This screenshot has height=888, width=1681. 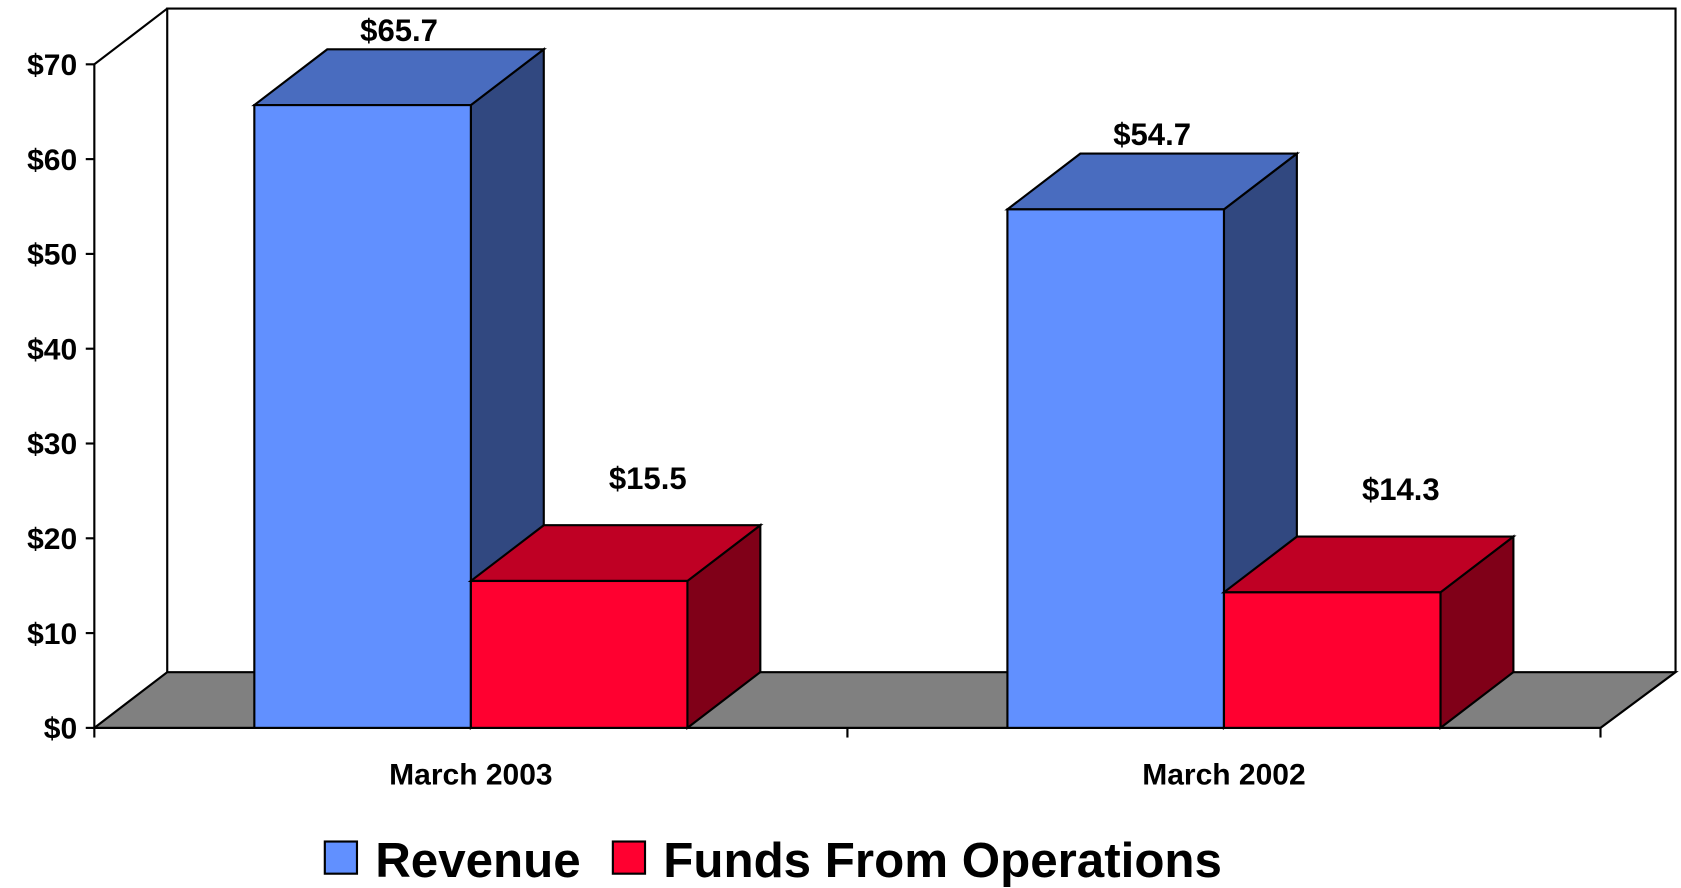 I want to click on x-tick-label: March 2002, so click(x=1223, y=775).